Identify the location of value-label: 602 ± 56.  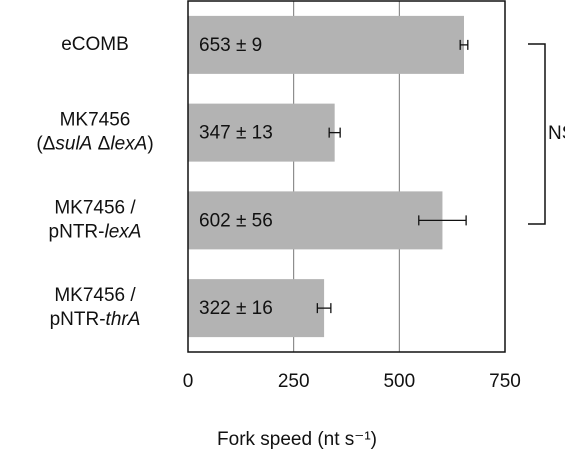
(236, 220).